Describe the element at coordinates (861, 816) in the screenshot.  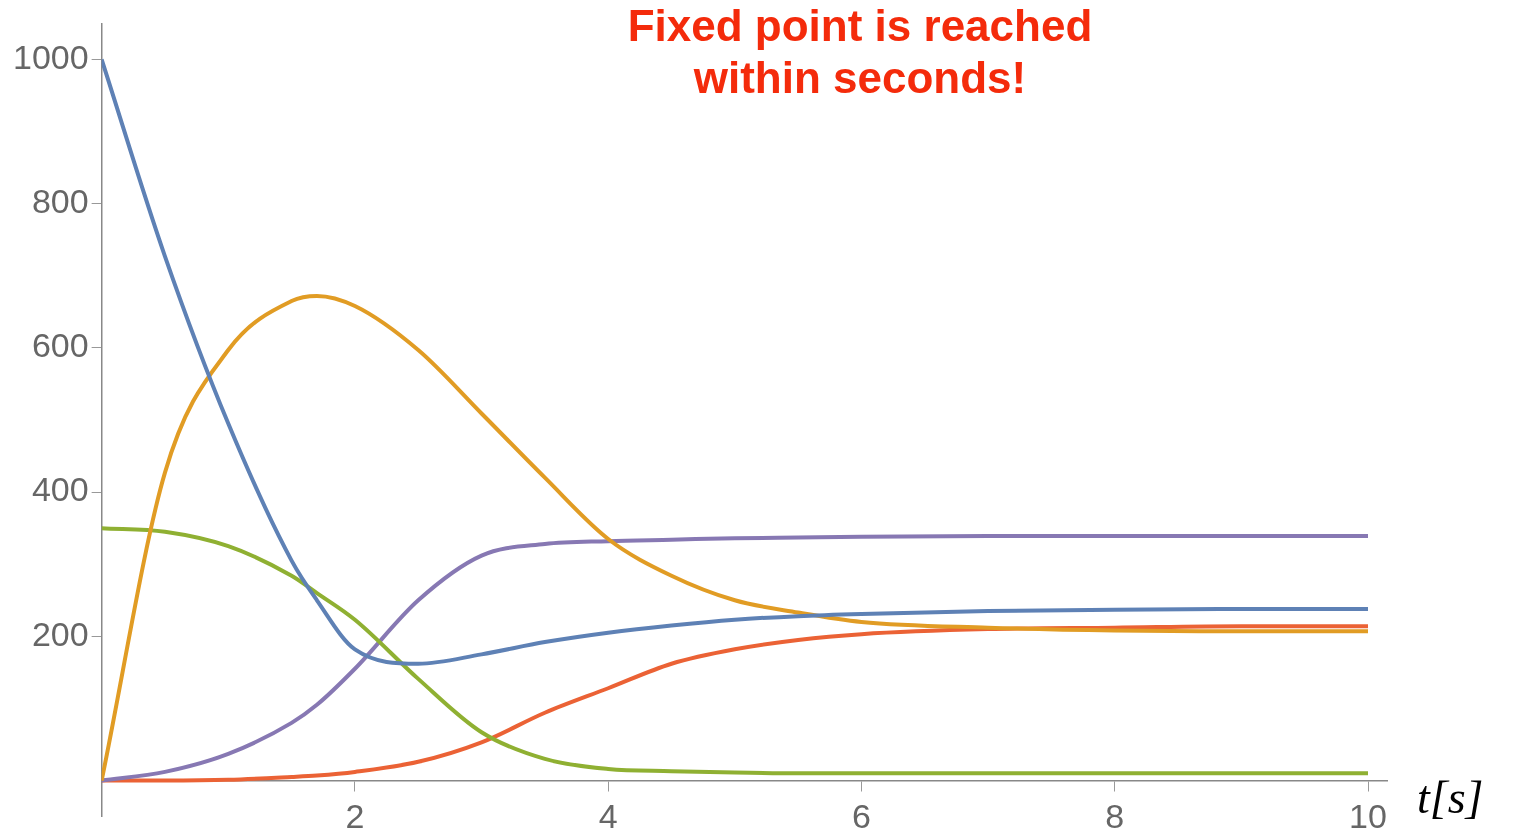
I see `x-tick-label: 6` at that location.